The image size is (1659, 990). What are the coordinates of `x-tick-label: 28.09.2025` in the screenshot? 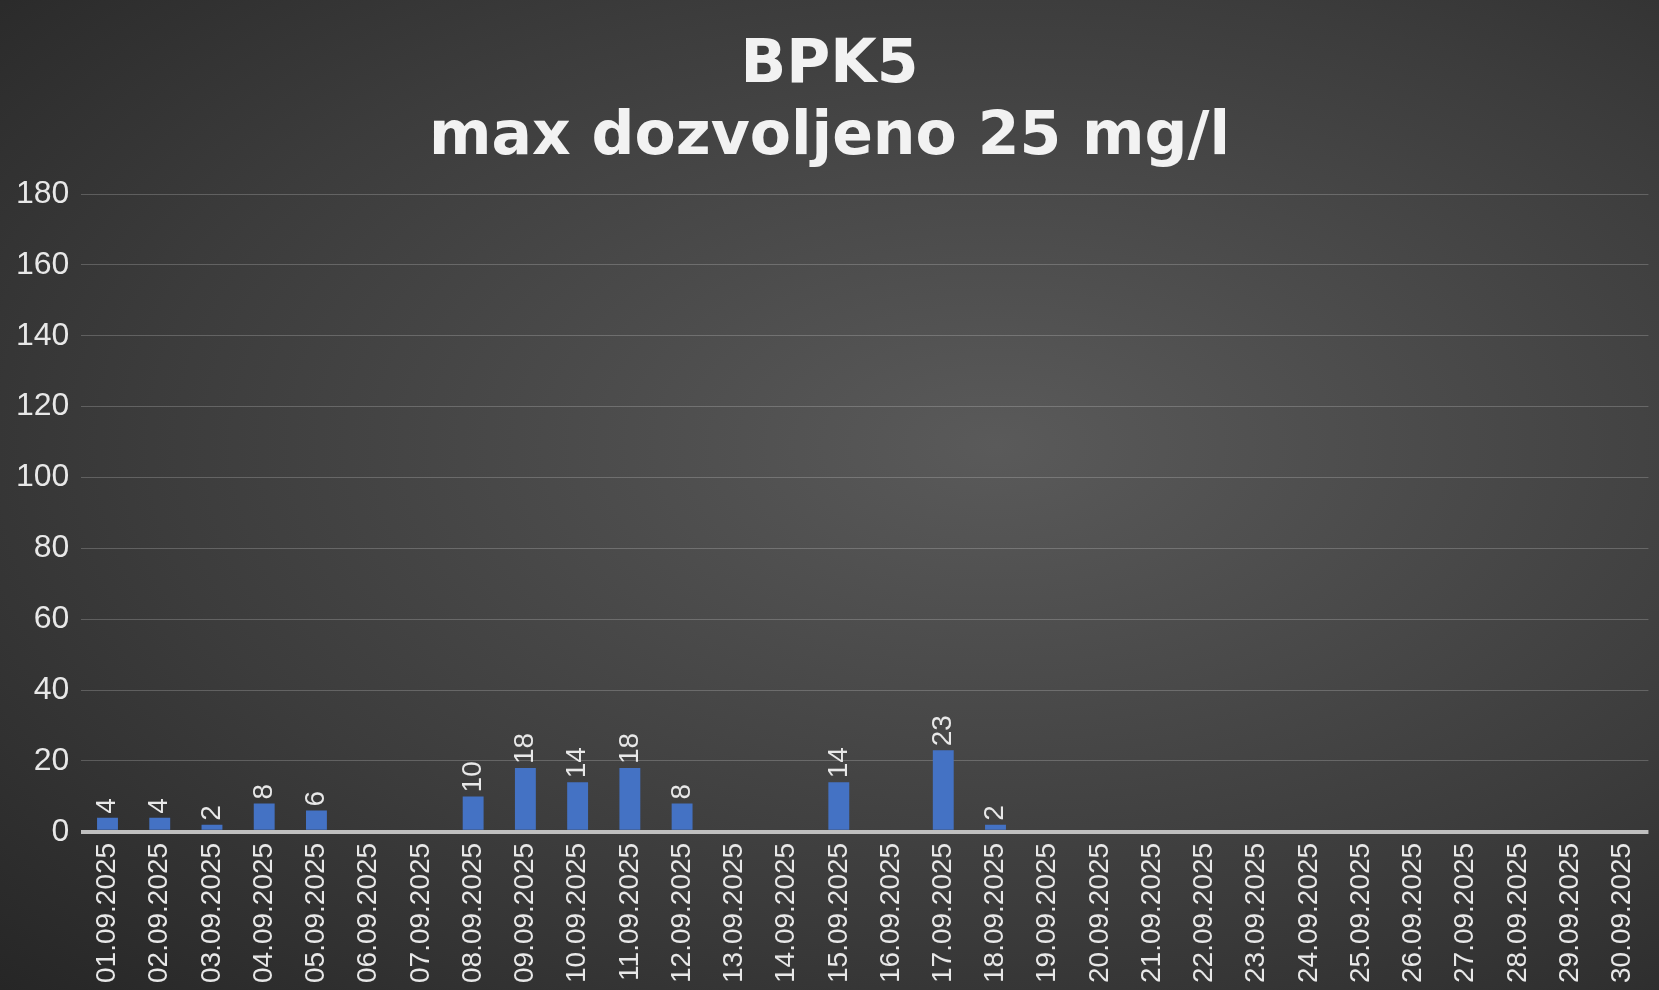 It's located at (1516, 912).